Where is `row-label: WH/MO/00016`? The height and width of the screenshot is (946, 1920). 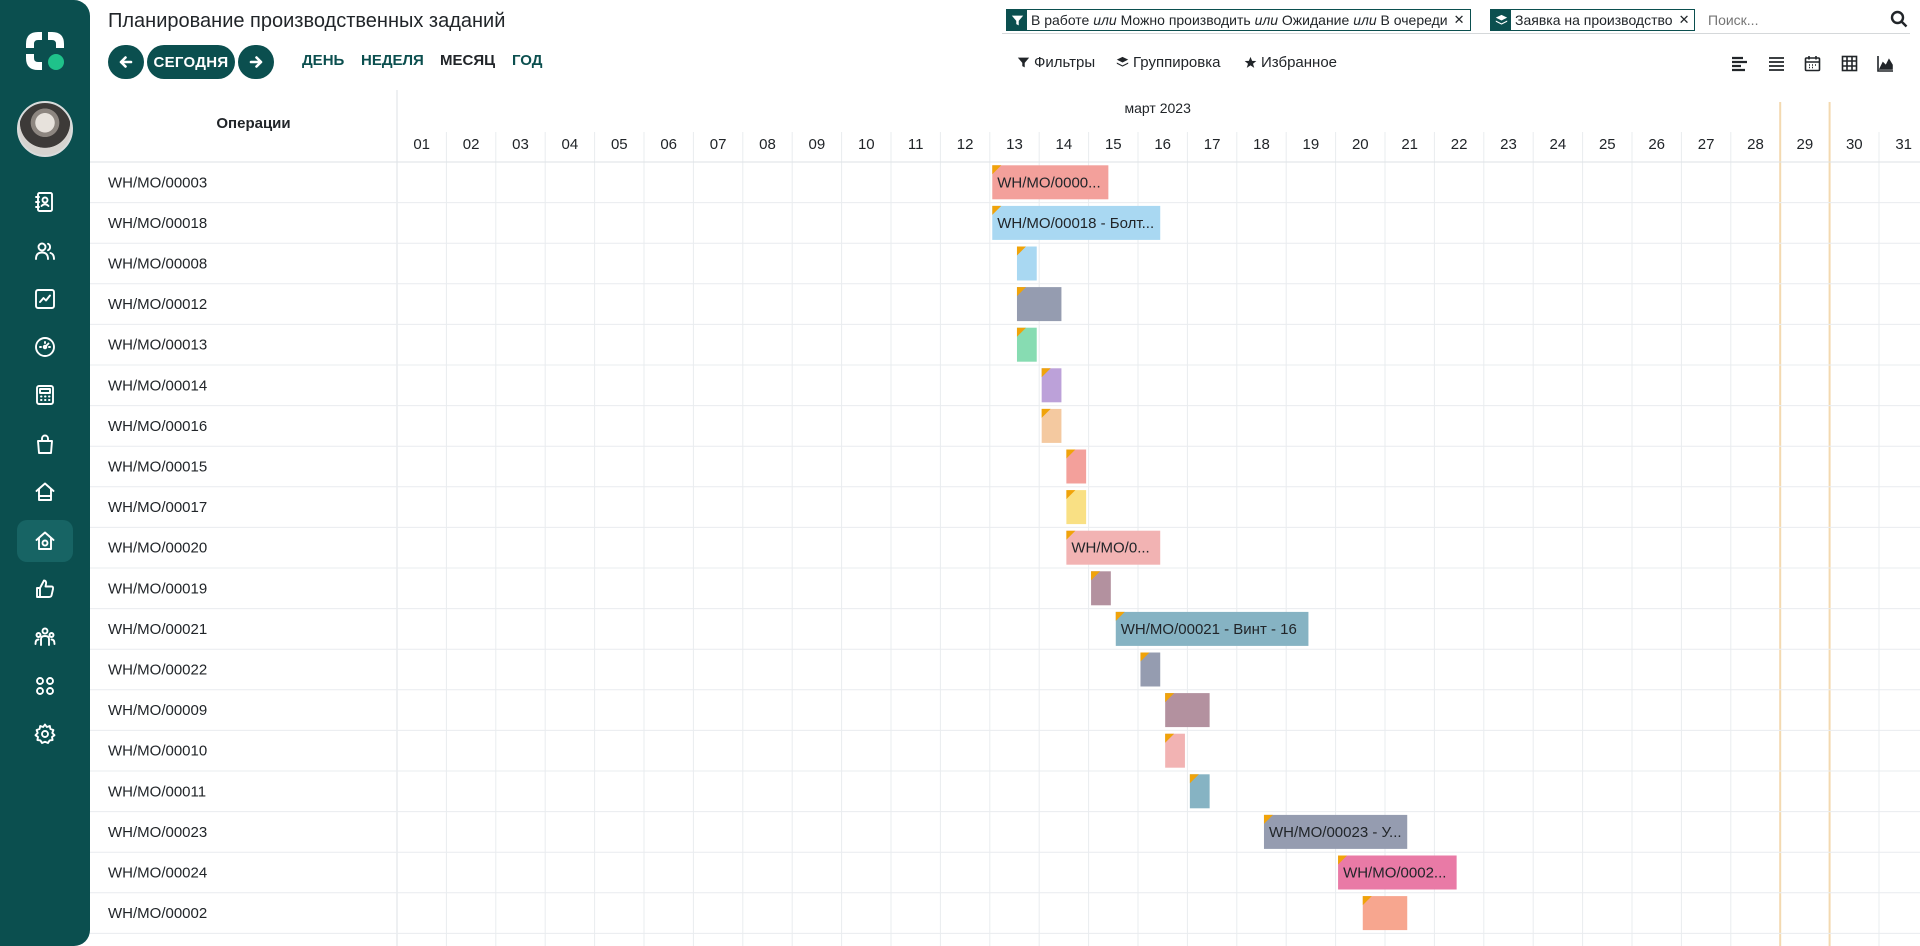
row-label: WH/MO/00016 is located at coordinates (157, 426).